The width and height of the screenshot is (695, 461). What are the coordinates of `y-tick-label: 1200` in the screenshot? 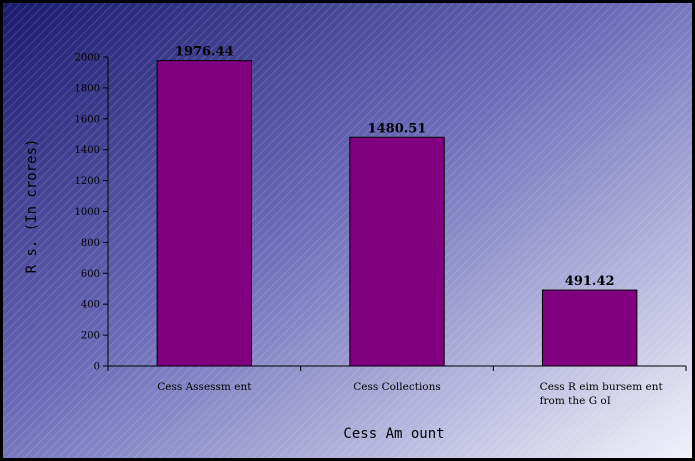 It's located at (87, 181).